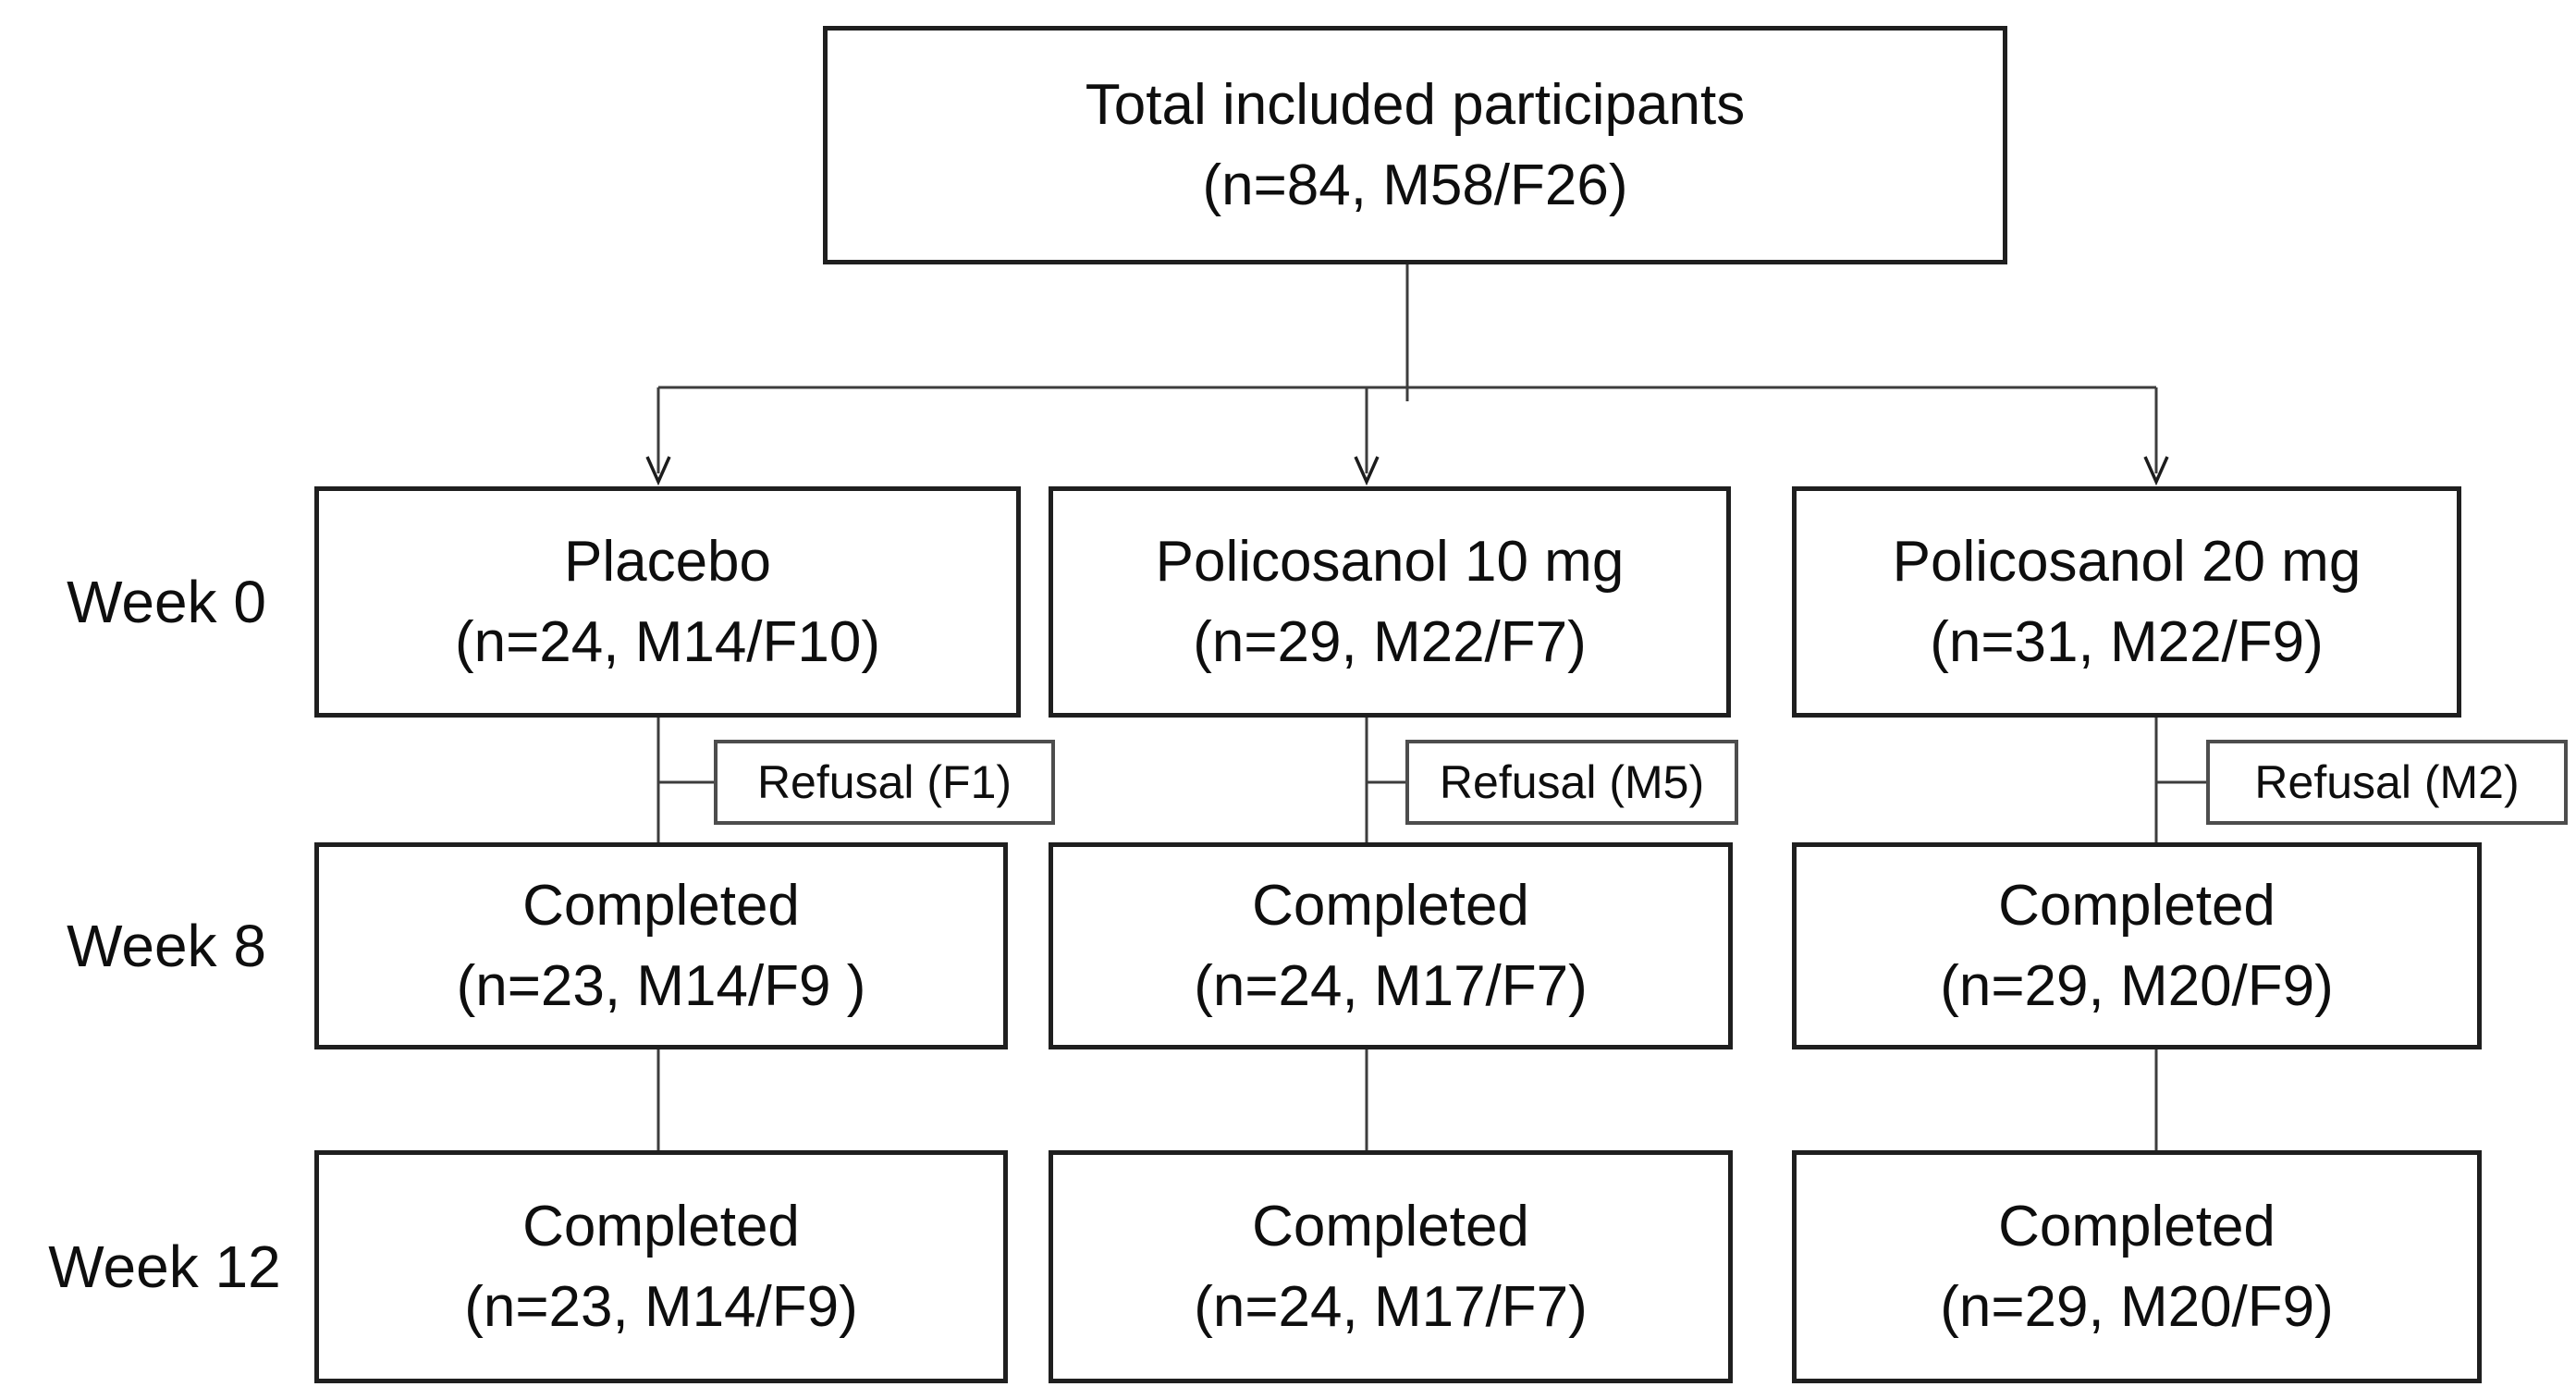  I want to click on refusal-f1-label: Refusal (F1), so click(884, 782).